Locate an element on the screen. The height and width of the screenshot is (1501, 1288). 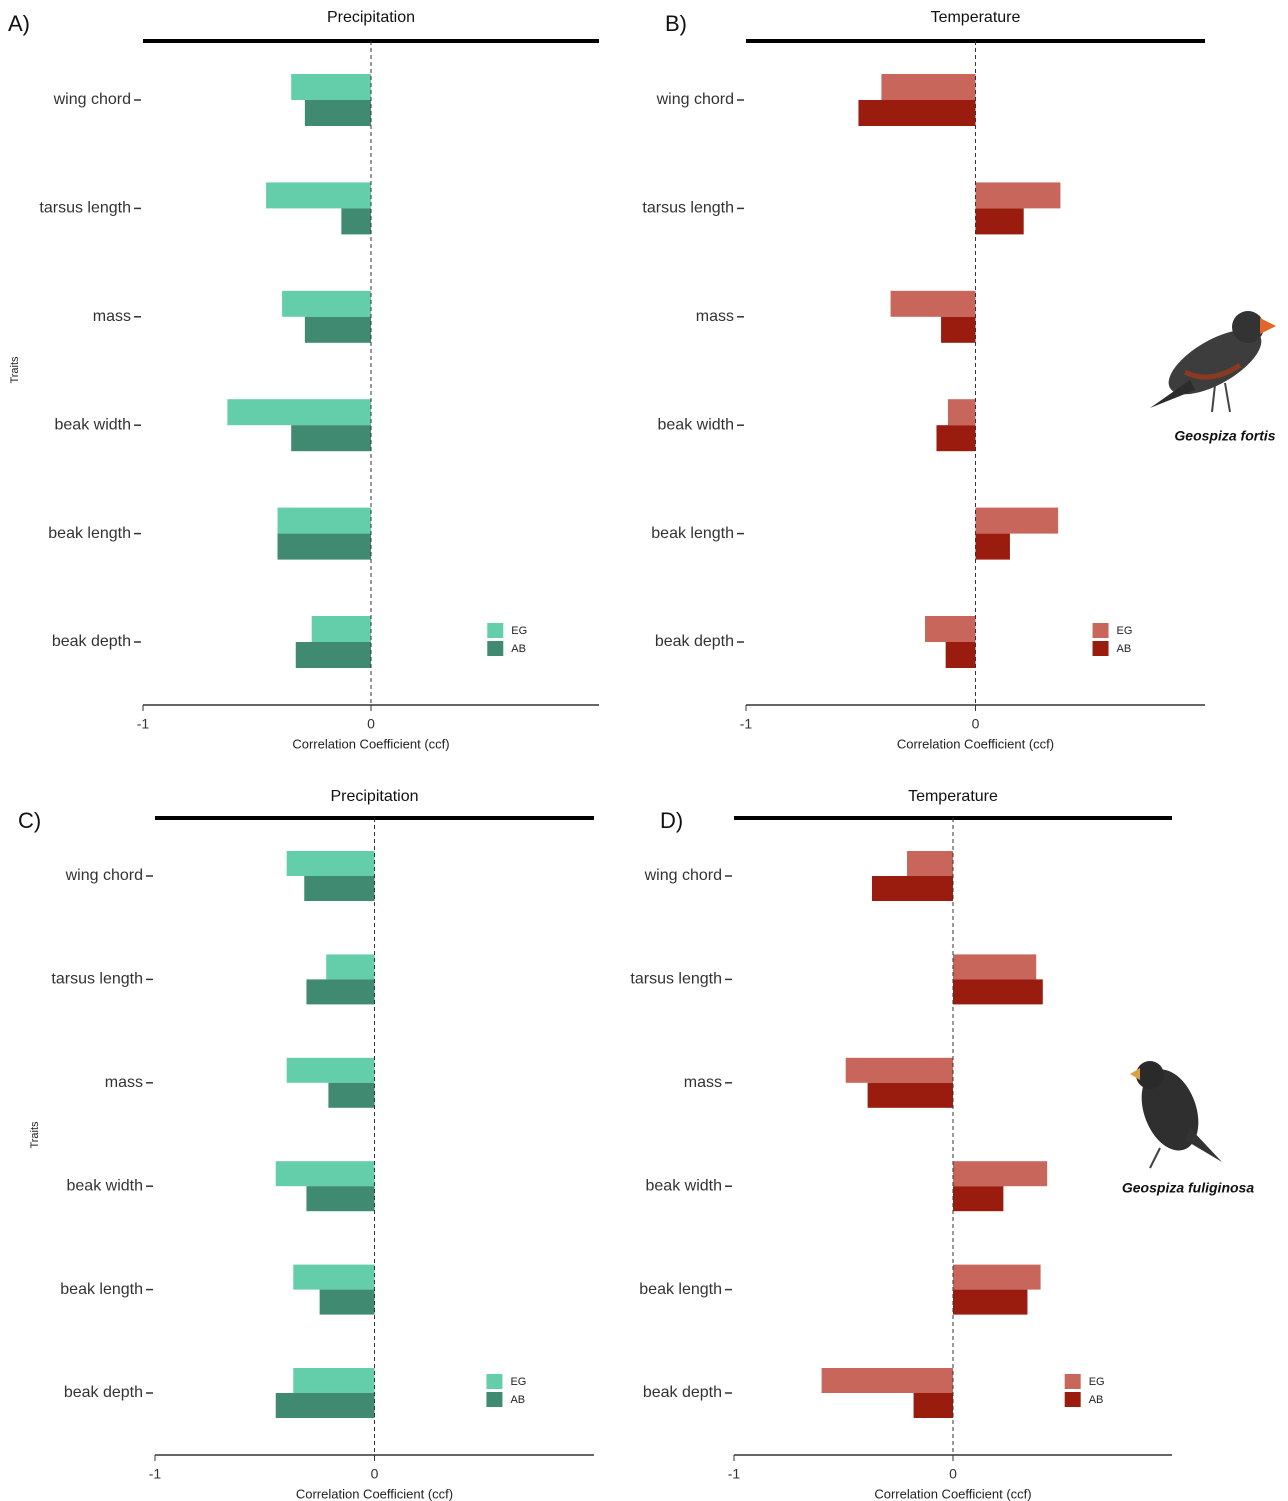
panel-title: Precipitation is located at coordinates (374, 796).